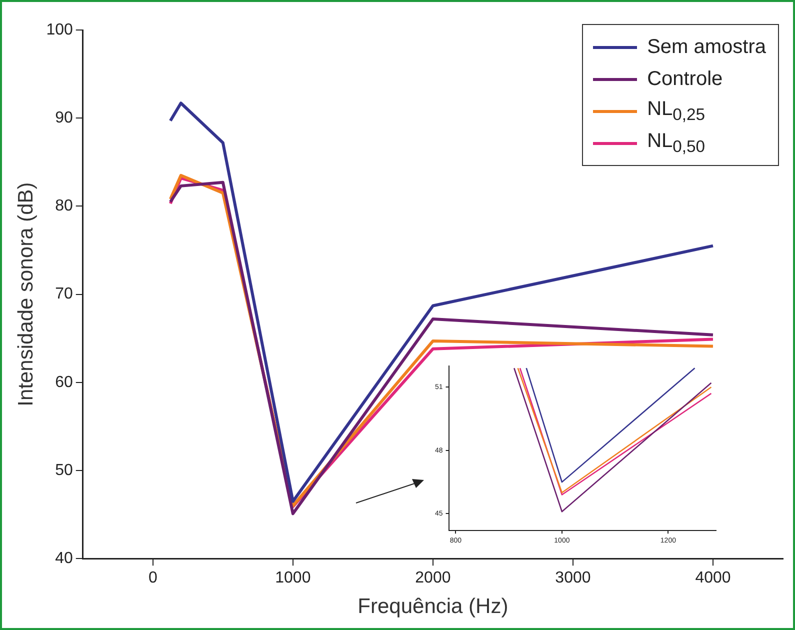 This screenshot has width=795, height=630. Describe the element at coordinates (59, 29) in the screenshot. I see `y-tick-label: 100` at that location.